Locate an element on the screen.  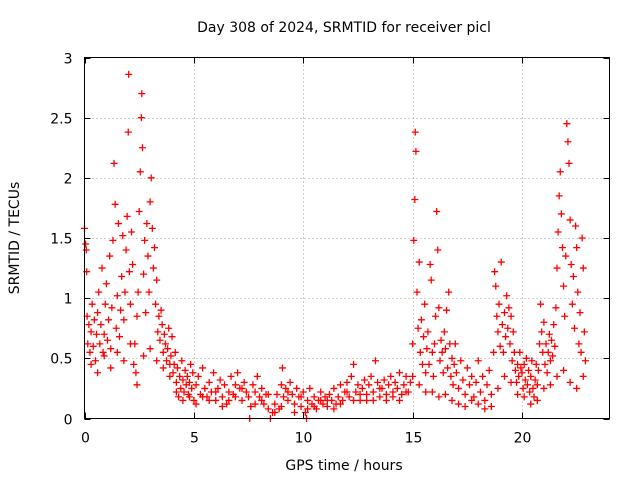
x-tick-label: 0 is located at coordinates (85, 439).